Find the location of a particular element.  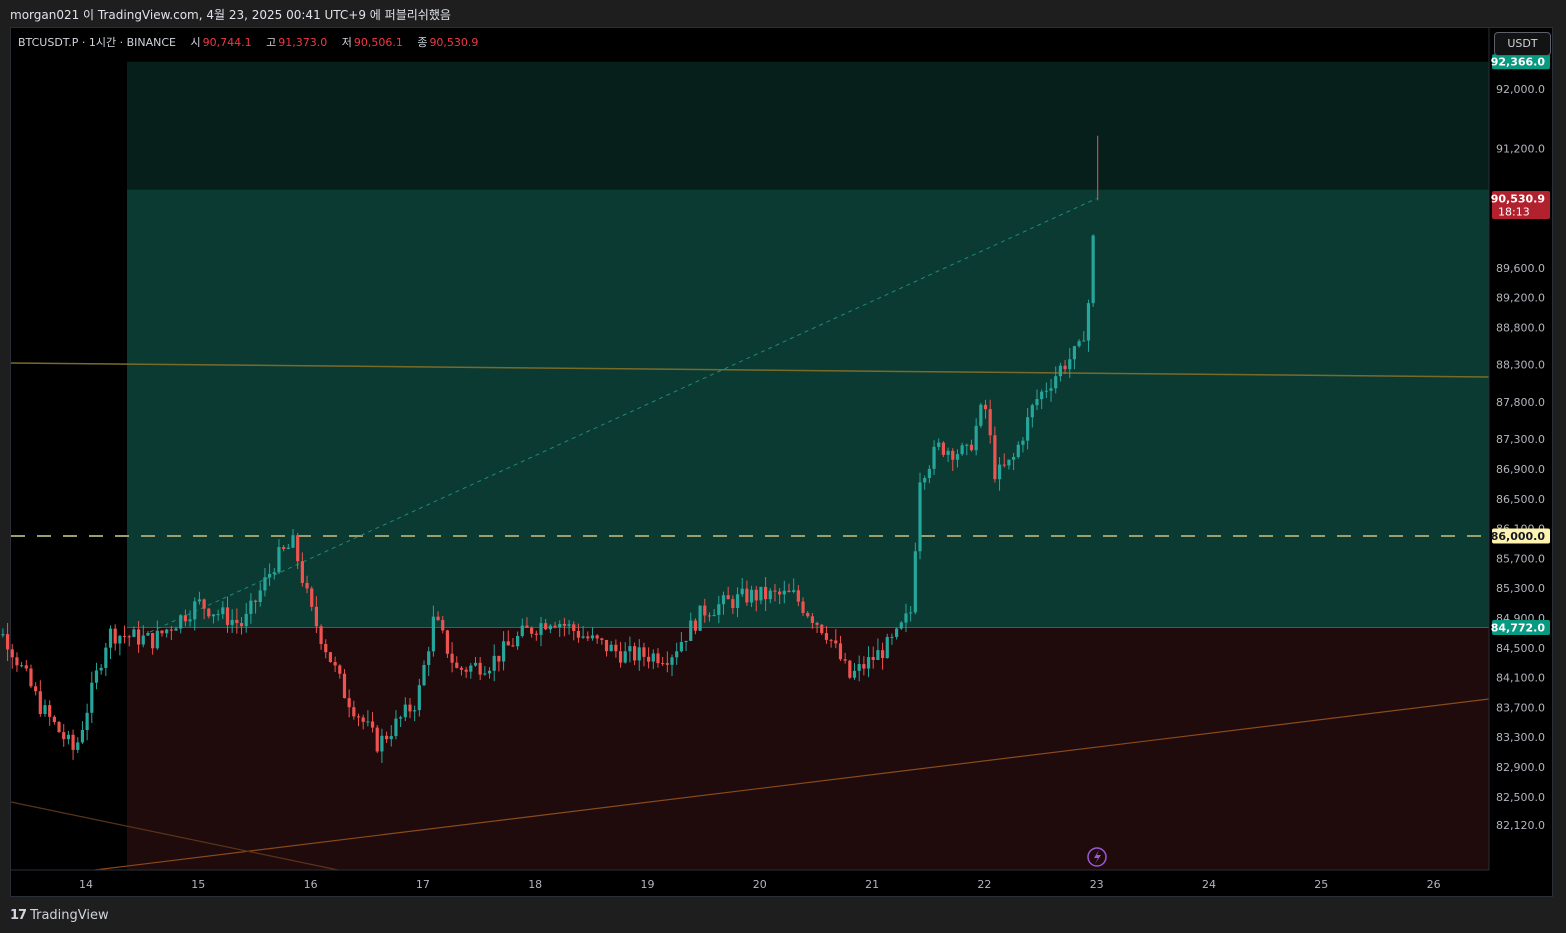

symbol-label: BTCUSDT.P · 1시간 · BINANCE is located at coordinates (97, 42).